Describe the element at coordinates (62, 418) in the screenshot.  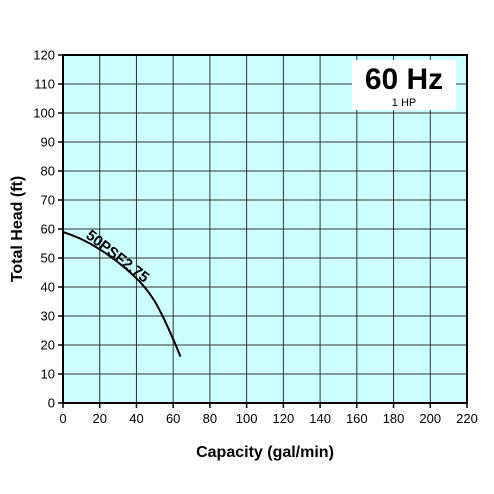
I see `x-tick-label: 0` at that location.